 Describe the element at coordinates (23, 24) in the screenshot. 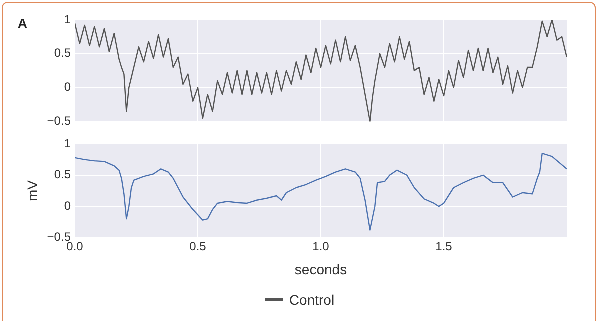

I see `text: A` at that location.